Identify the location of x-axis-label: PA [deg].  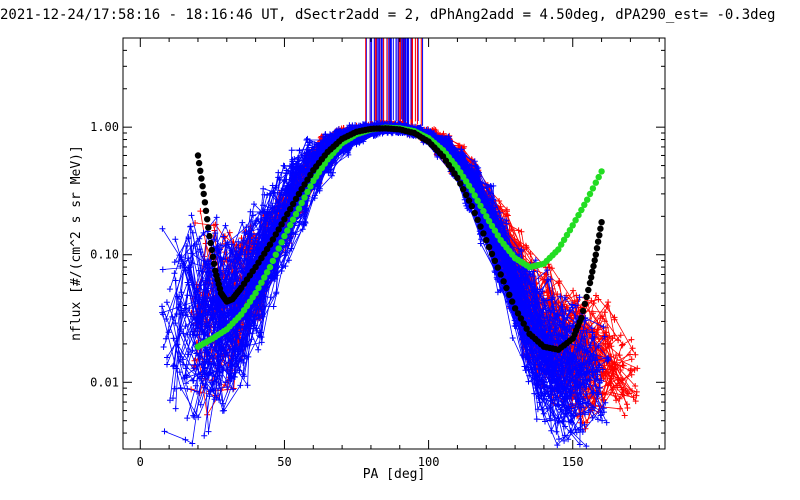
(394, 474).